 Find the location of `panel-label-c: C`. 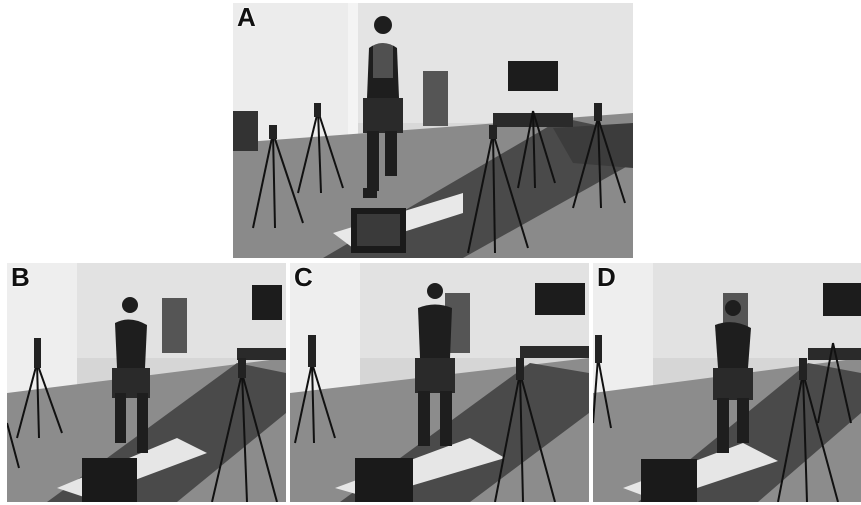

panel-label-c: C is located at coordinates (303, 277).